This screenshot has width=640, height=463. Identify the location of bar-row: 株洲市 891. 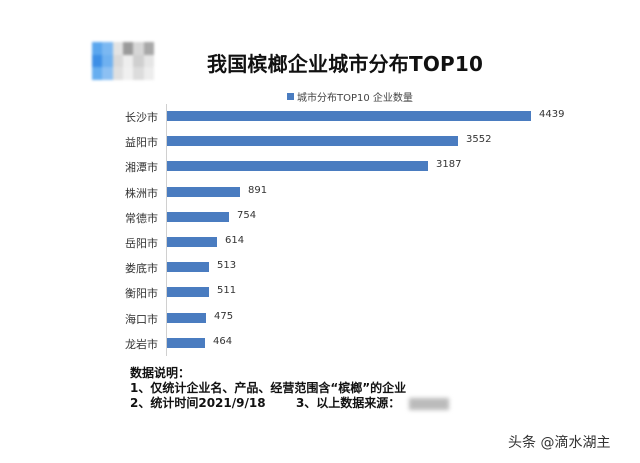
(320, 192).